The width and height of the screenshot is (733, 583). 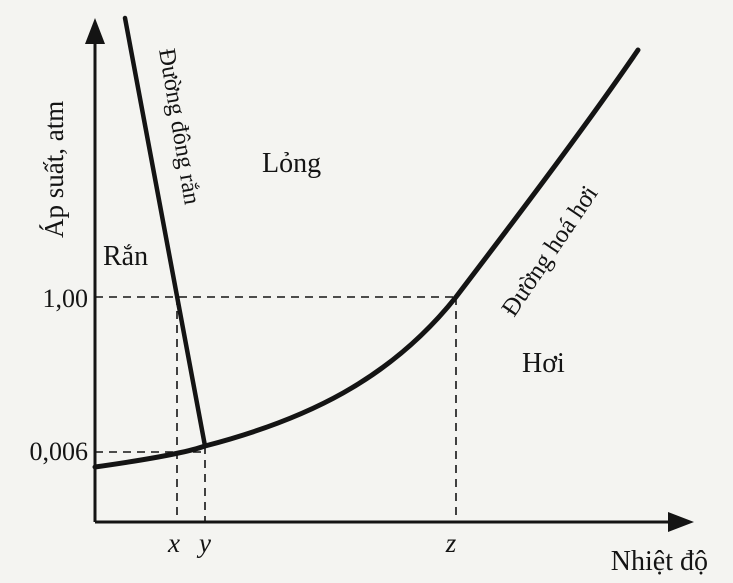 I want to click on y-axis-arrow, so click(x=95, y=31).